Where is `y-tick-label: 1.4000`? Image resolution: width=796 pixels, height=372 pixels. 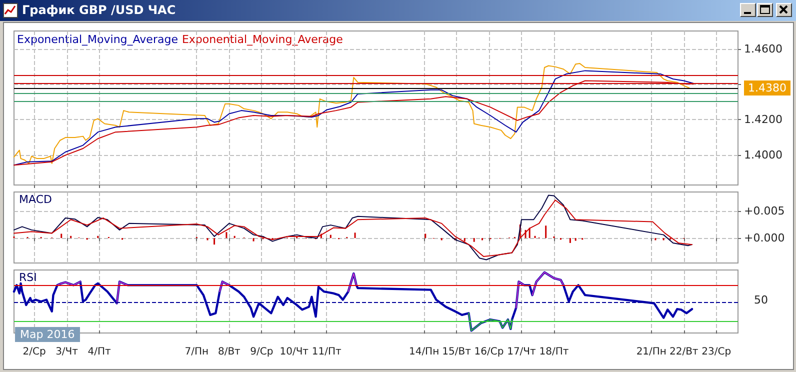 y-tick-label: 1.4000 is located at coordinates (763, 155).